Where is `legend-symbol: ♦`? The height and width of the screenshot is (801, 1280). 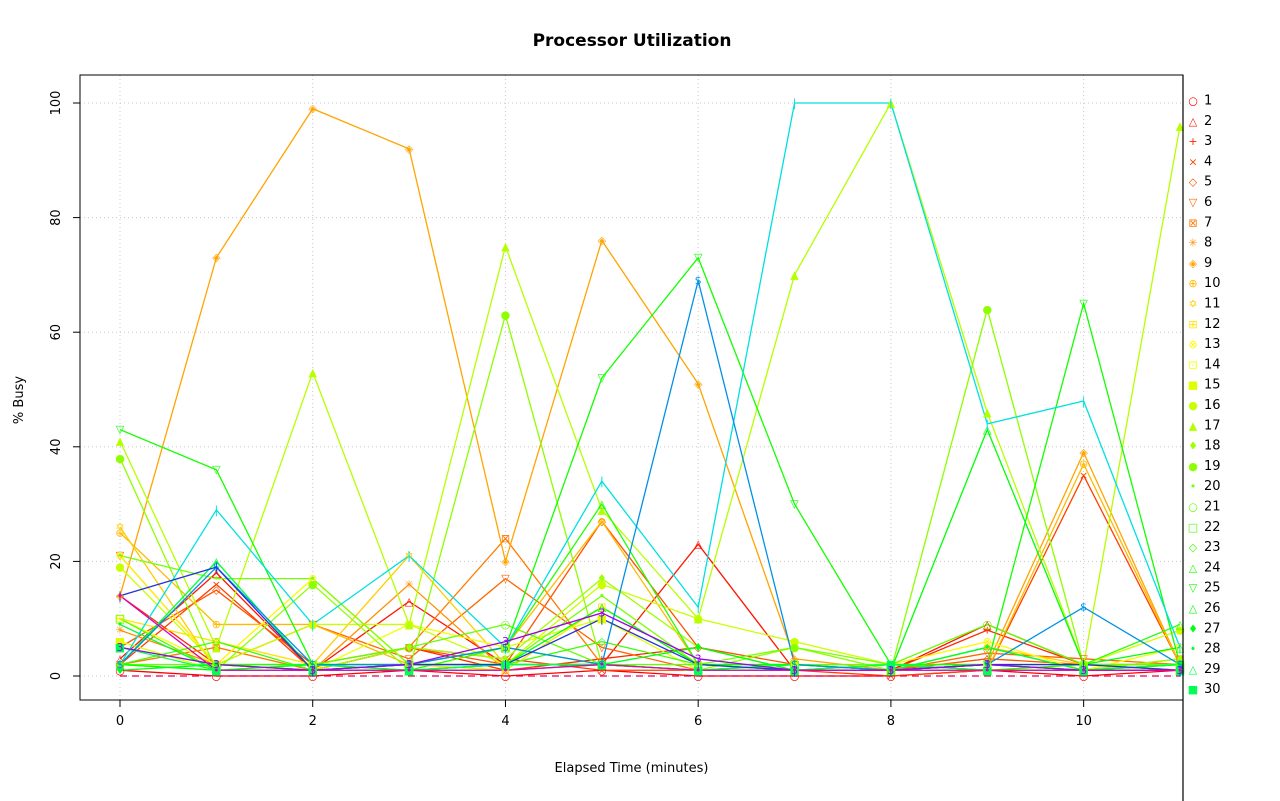
legend-symbol: ♦ is located at coordinates (1193, 628).